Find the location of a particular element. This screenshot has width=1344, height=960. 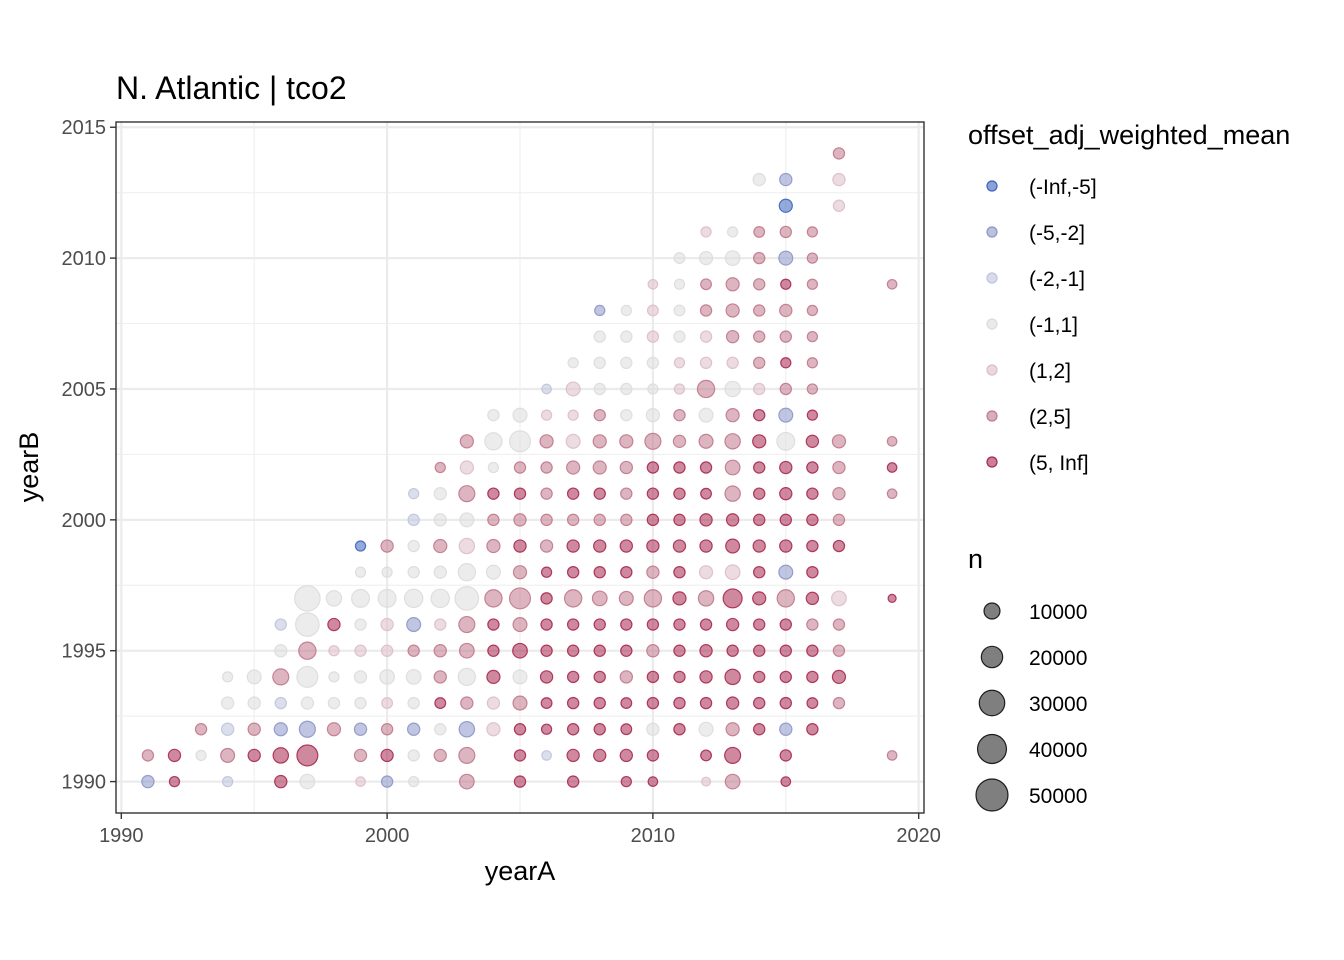

color-legend-label: (1,2] is located at coordinates (1050, 371).